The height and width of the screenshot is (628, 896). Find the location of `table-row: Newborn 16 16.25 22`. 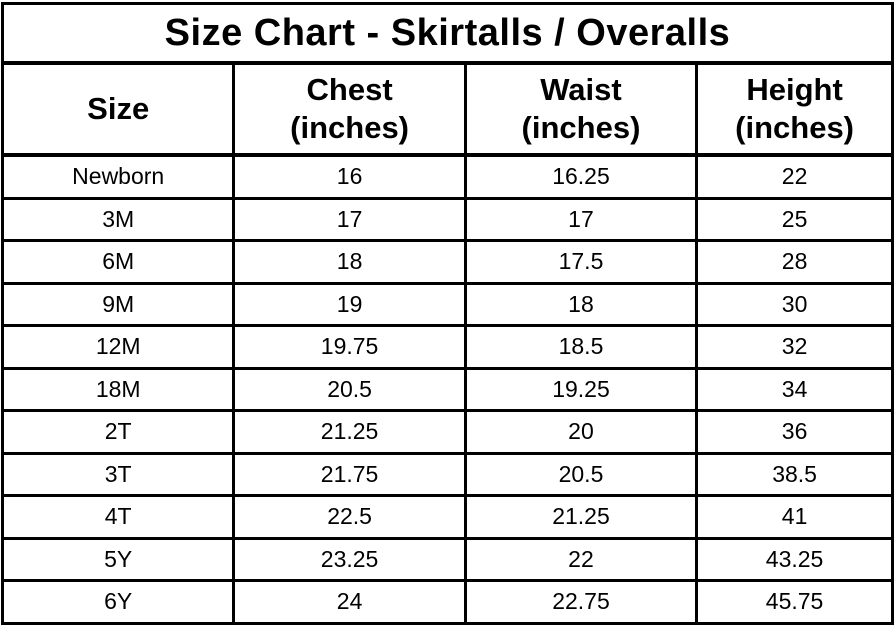

table-row: Newborn 16 16.25 22 is located at coordinates (447, 176).